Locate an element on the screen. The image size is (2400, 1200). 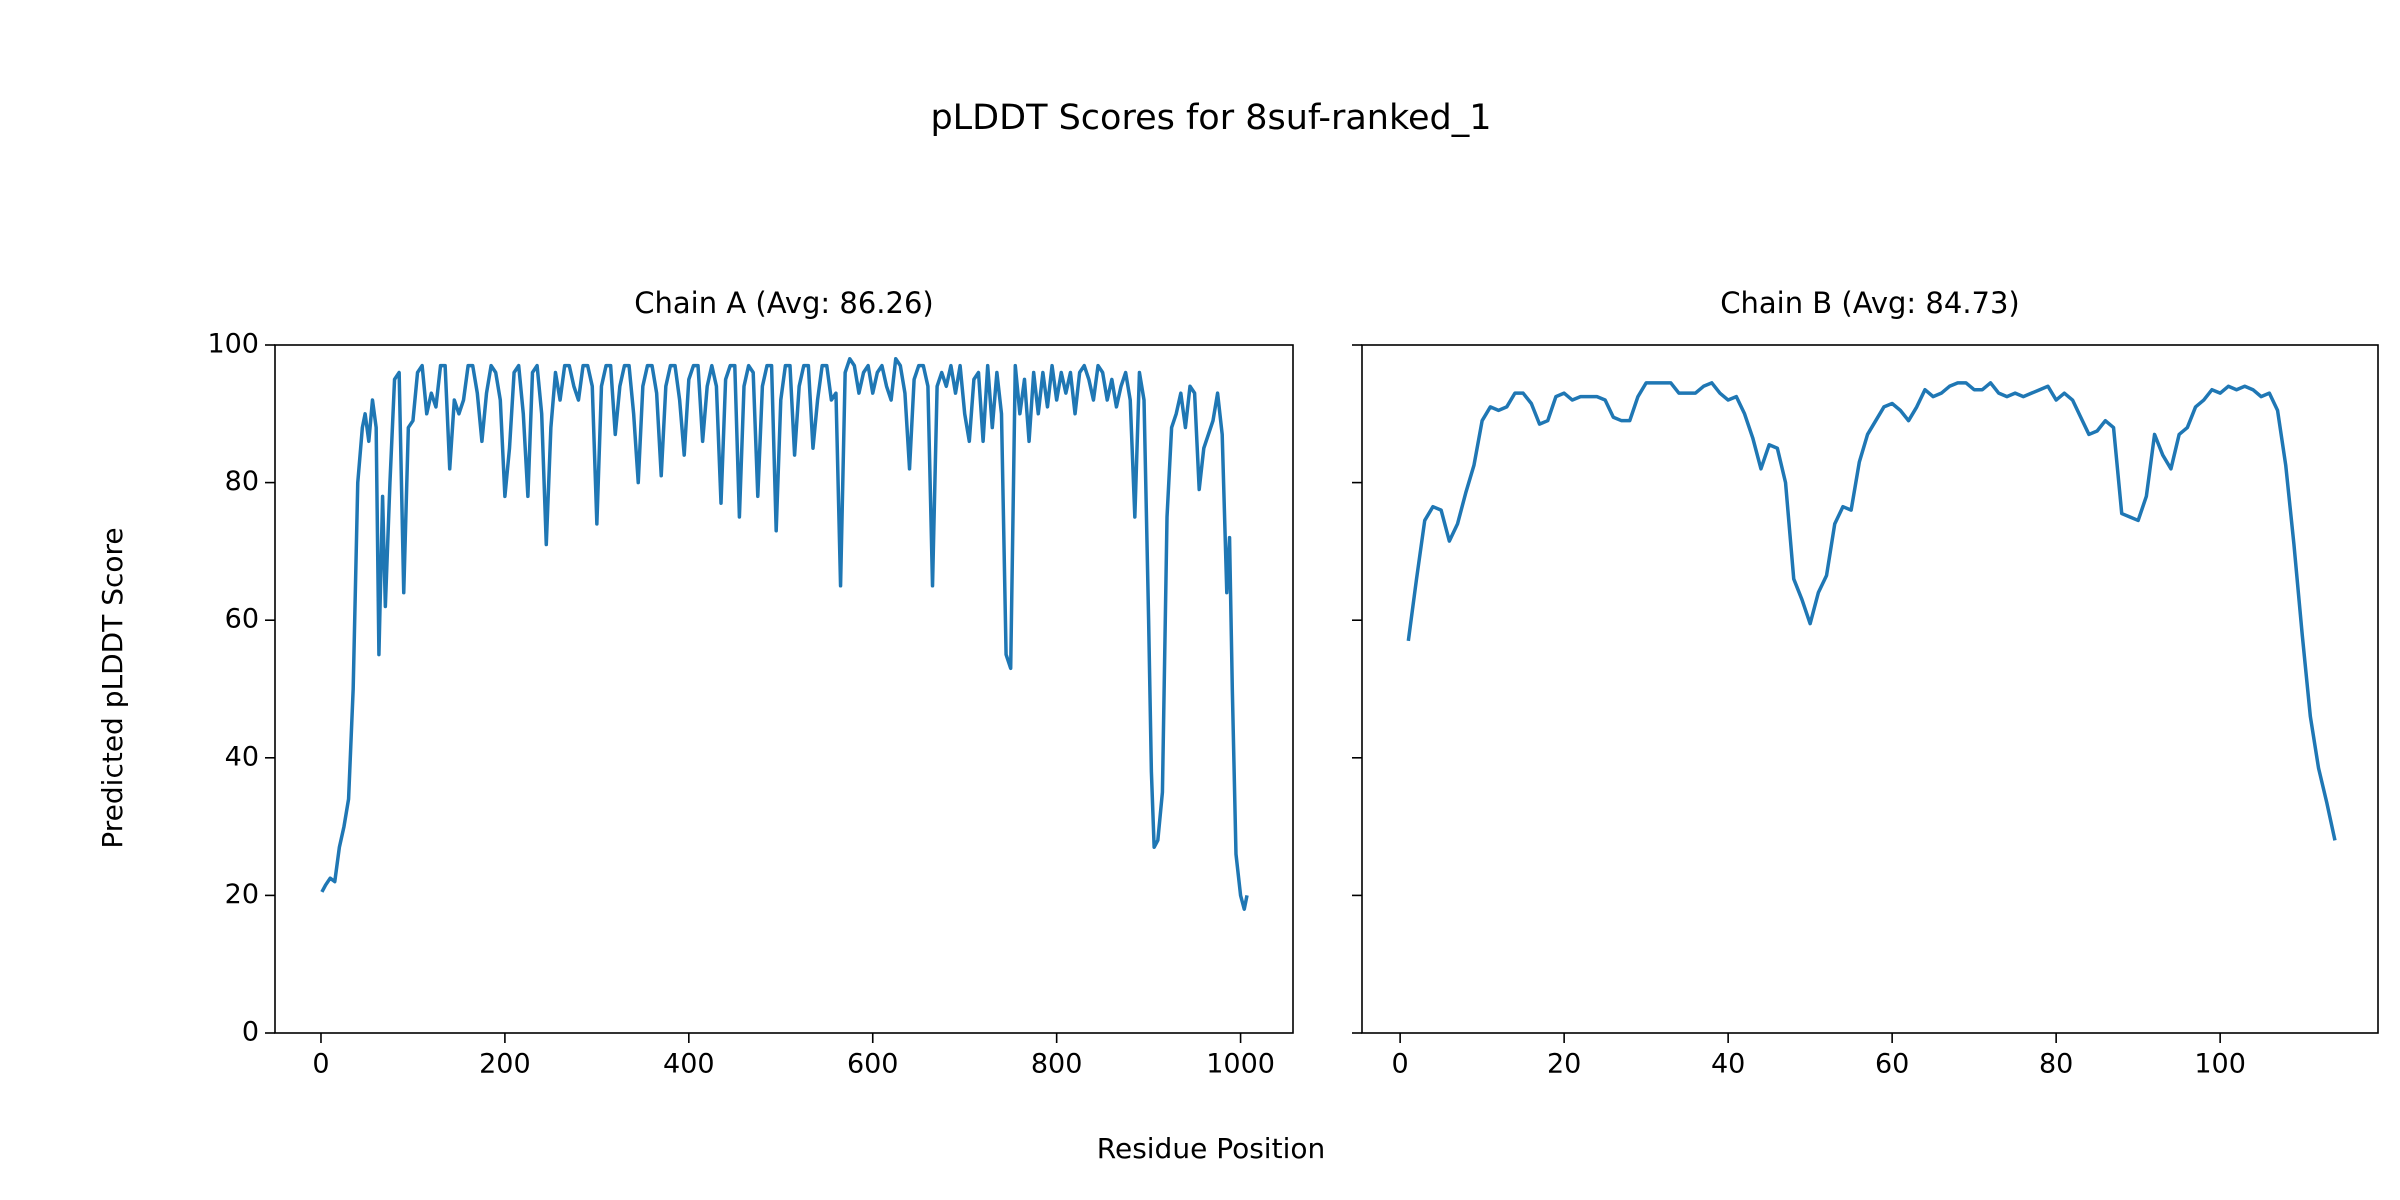
x-tick-label: 80 is located at coordinates (2056, 1064).